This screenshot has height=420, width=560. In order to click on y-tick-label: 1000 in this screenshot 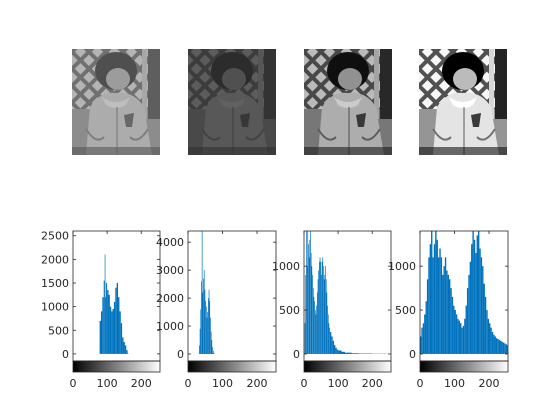, I will do `click(402, 266)`.